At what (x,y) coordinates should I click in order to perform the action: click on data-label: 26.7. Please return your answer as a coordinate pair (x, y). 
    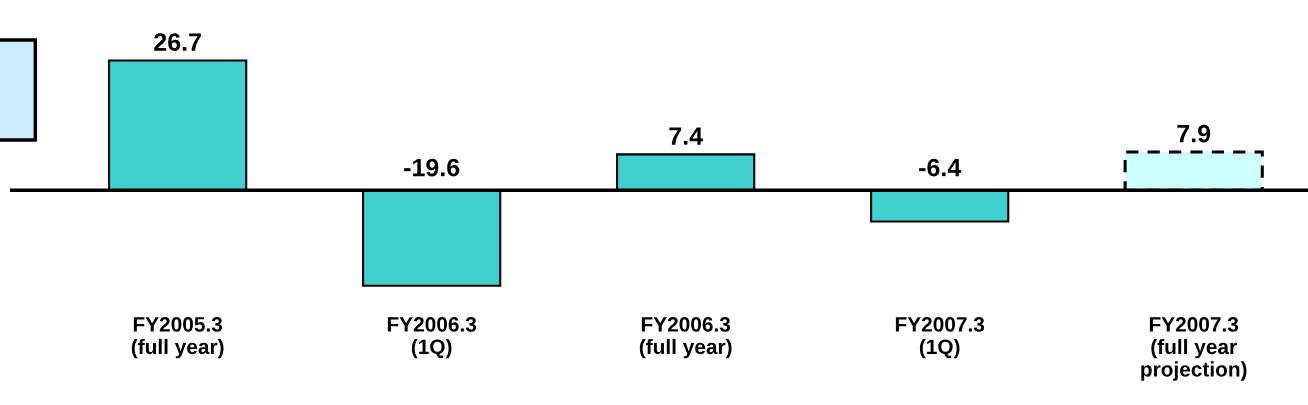
    Looking at the image, I should click on (177, 42).